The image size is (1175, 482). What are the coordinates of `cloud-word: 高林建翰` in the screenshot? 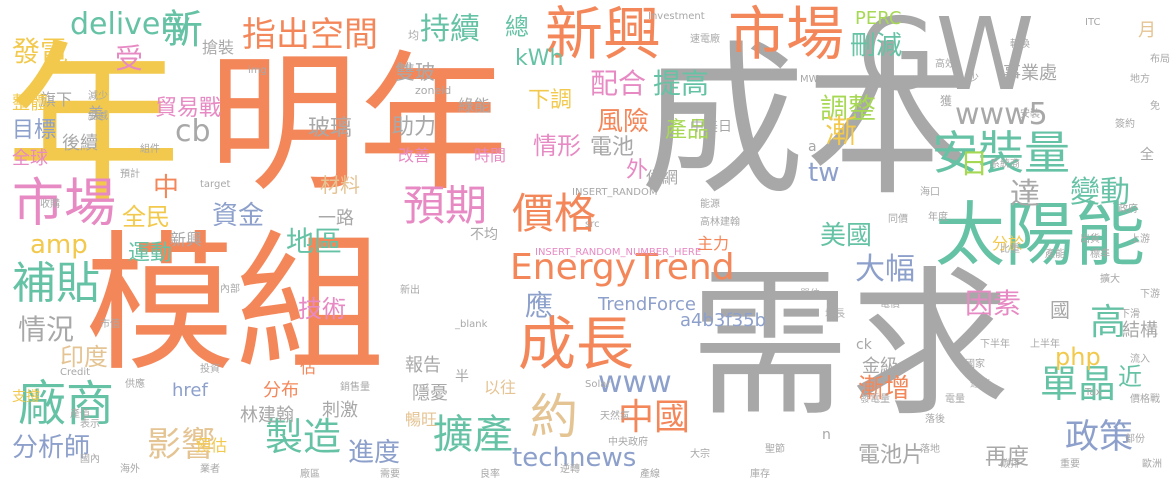 It's located at (720, 222).